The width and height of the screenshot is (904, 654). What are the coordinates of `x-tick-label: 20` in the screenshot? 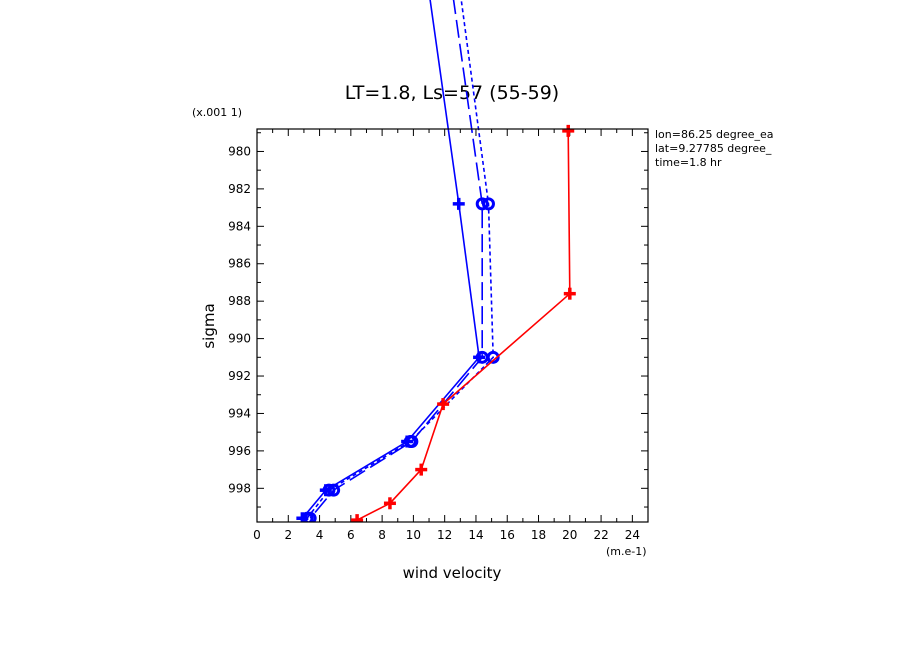 It's located at (569, 535).